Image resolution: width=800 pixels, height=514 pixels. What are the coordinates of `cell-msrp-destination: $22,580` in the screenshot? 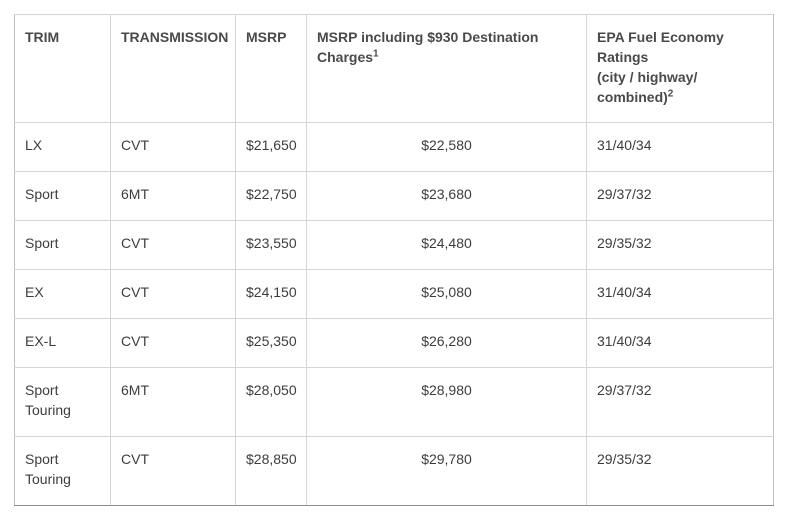 It's located at (446, 147).